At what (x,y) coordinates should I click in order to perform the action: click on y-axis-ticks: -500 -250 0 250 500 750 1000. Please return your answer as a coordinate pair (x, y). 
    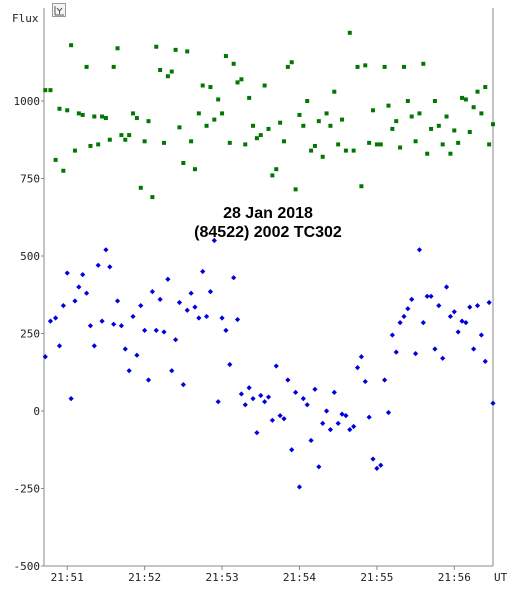
    Looking at the image, I should click on (29, 334).